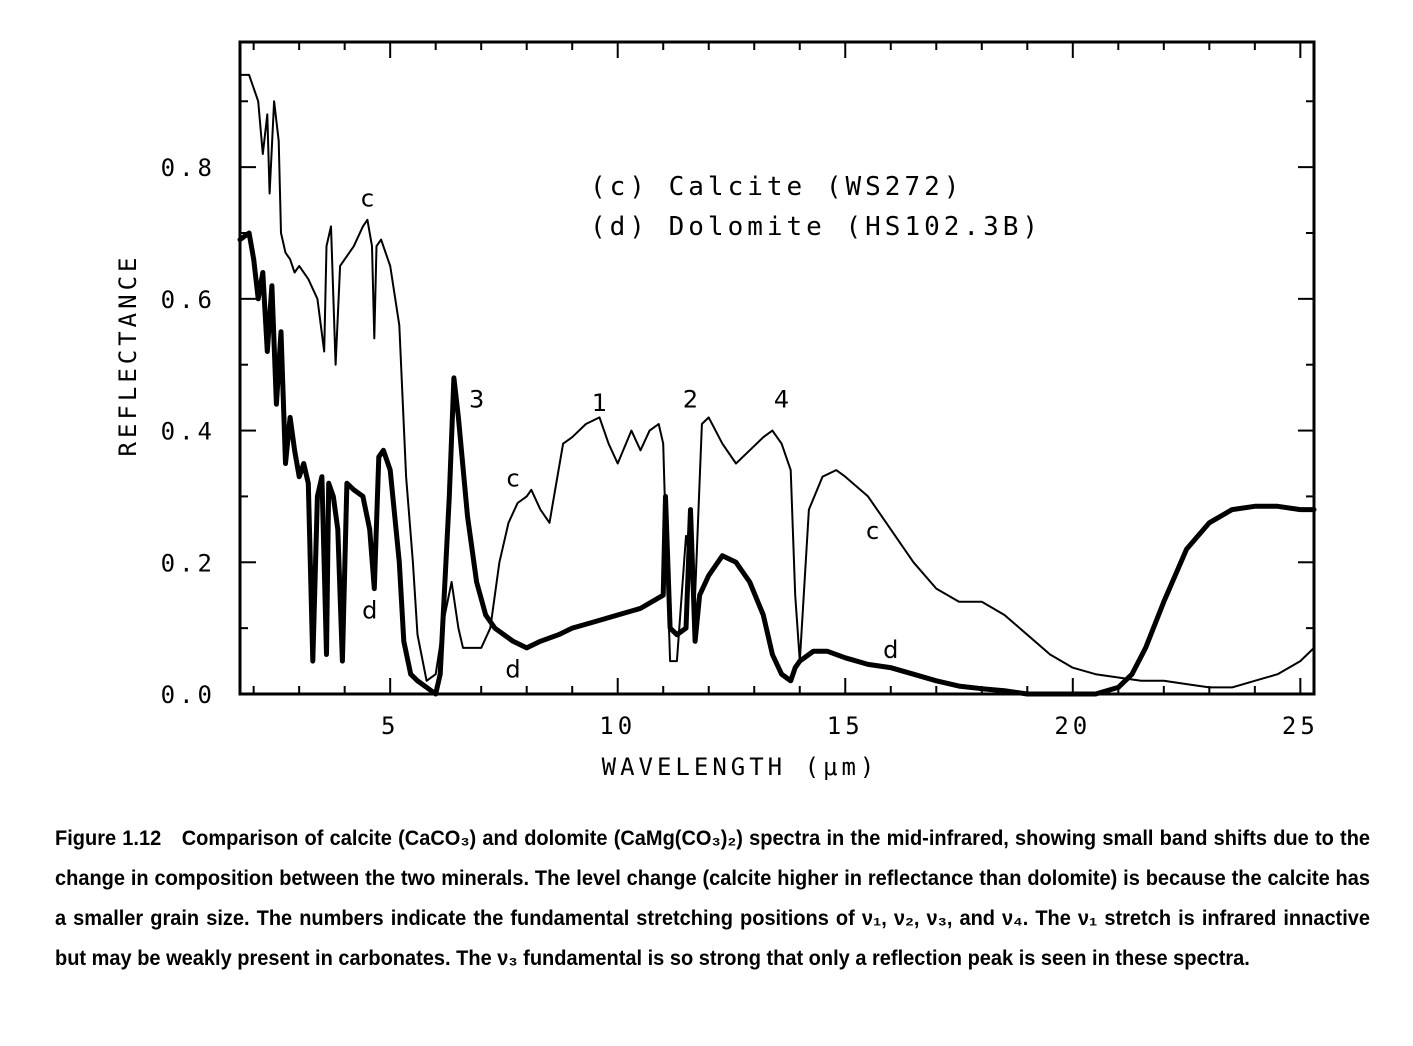 This screenshot has width=1413, height=1046. I want to click on y-tick-label: 0.4, so click(188, 432).